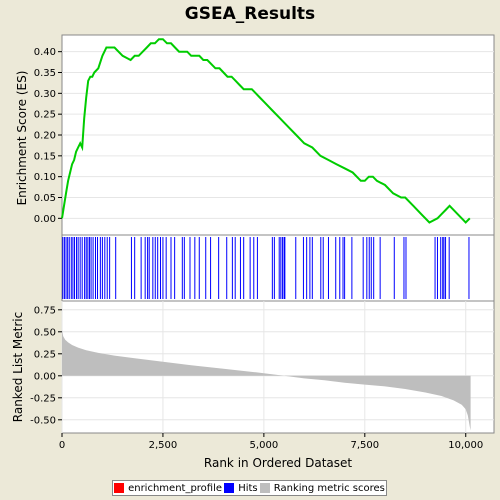 The height and width of the screenshot is (500, 500). What do you see at coordinates (45, 136) in the screenshot?
I see `es-tick-label: 0.20` at bounding box center [45, 136].